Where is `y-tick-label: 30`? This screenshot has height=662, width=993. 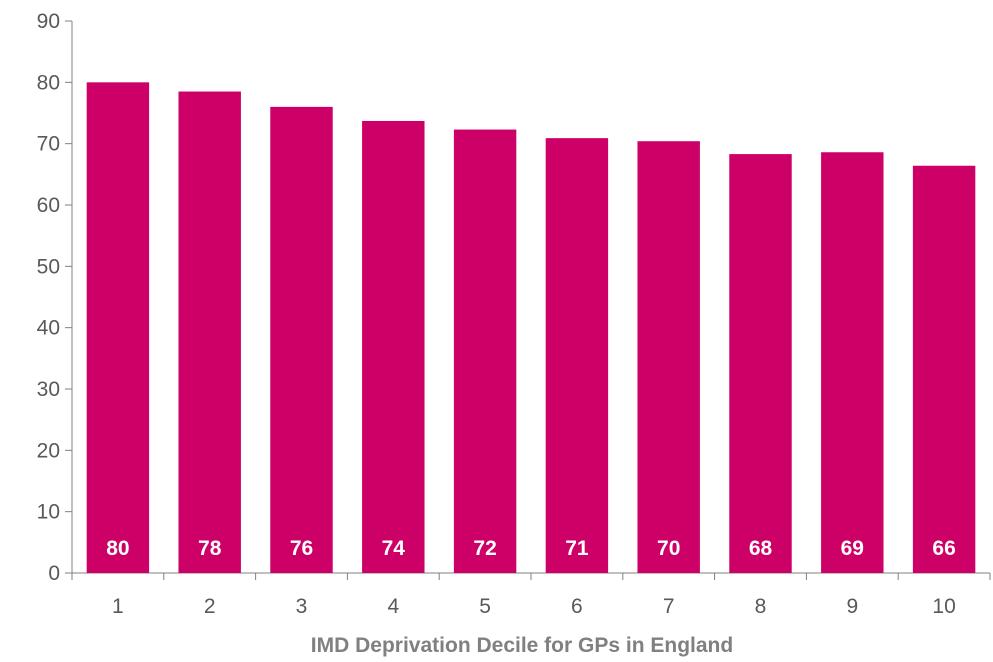 y-tick-label: 30 is located at coordinates (48, 389).